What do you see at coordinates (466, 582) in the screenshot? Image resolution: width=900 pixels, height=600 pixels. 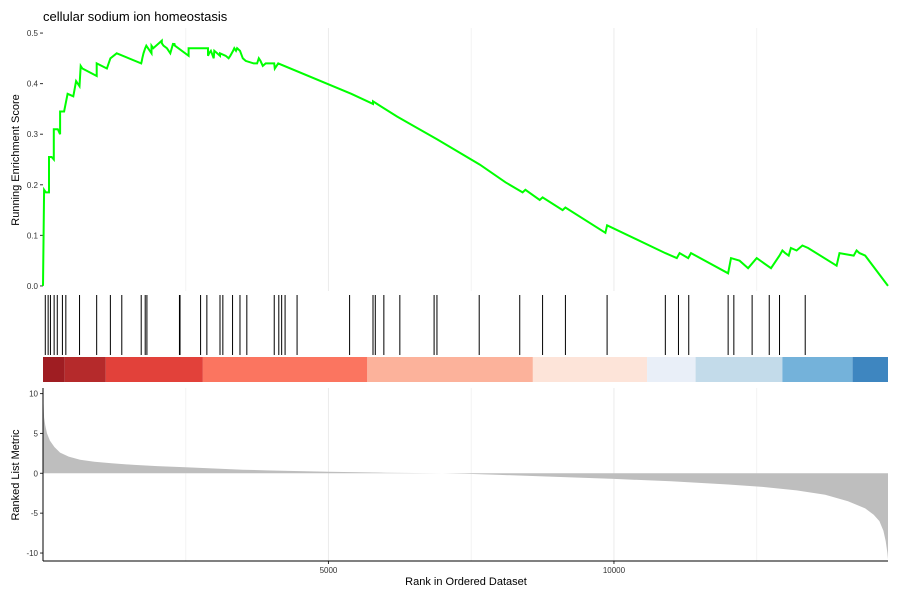 I see `x-axis-label: Rank in Ordered Dataset` at bounding box center [466, 582].